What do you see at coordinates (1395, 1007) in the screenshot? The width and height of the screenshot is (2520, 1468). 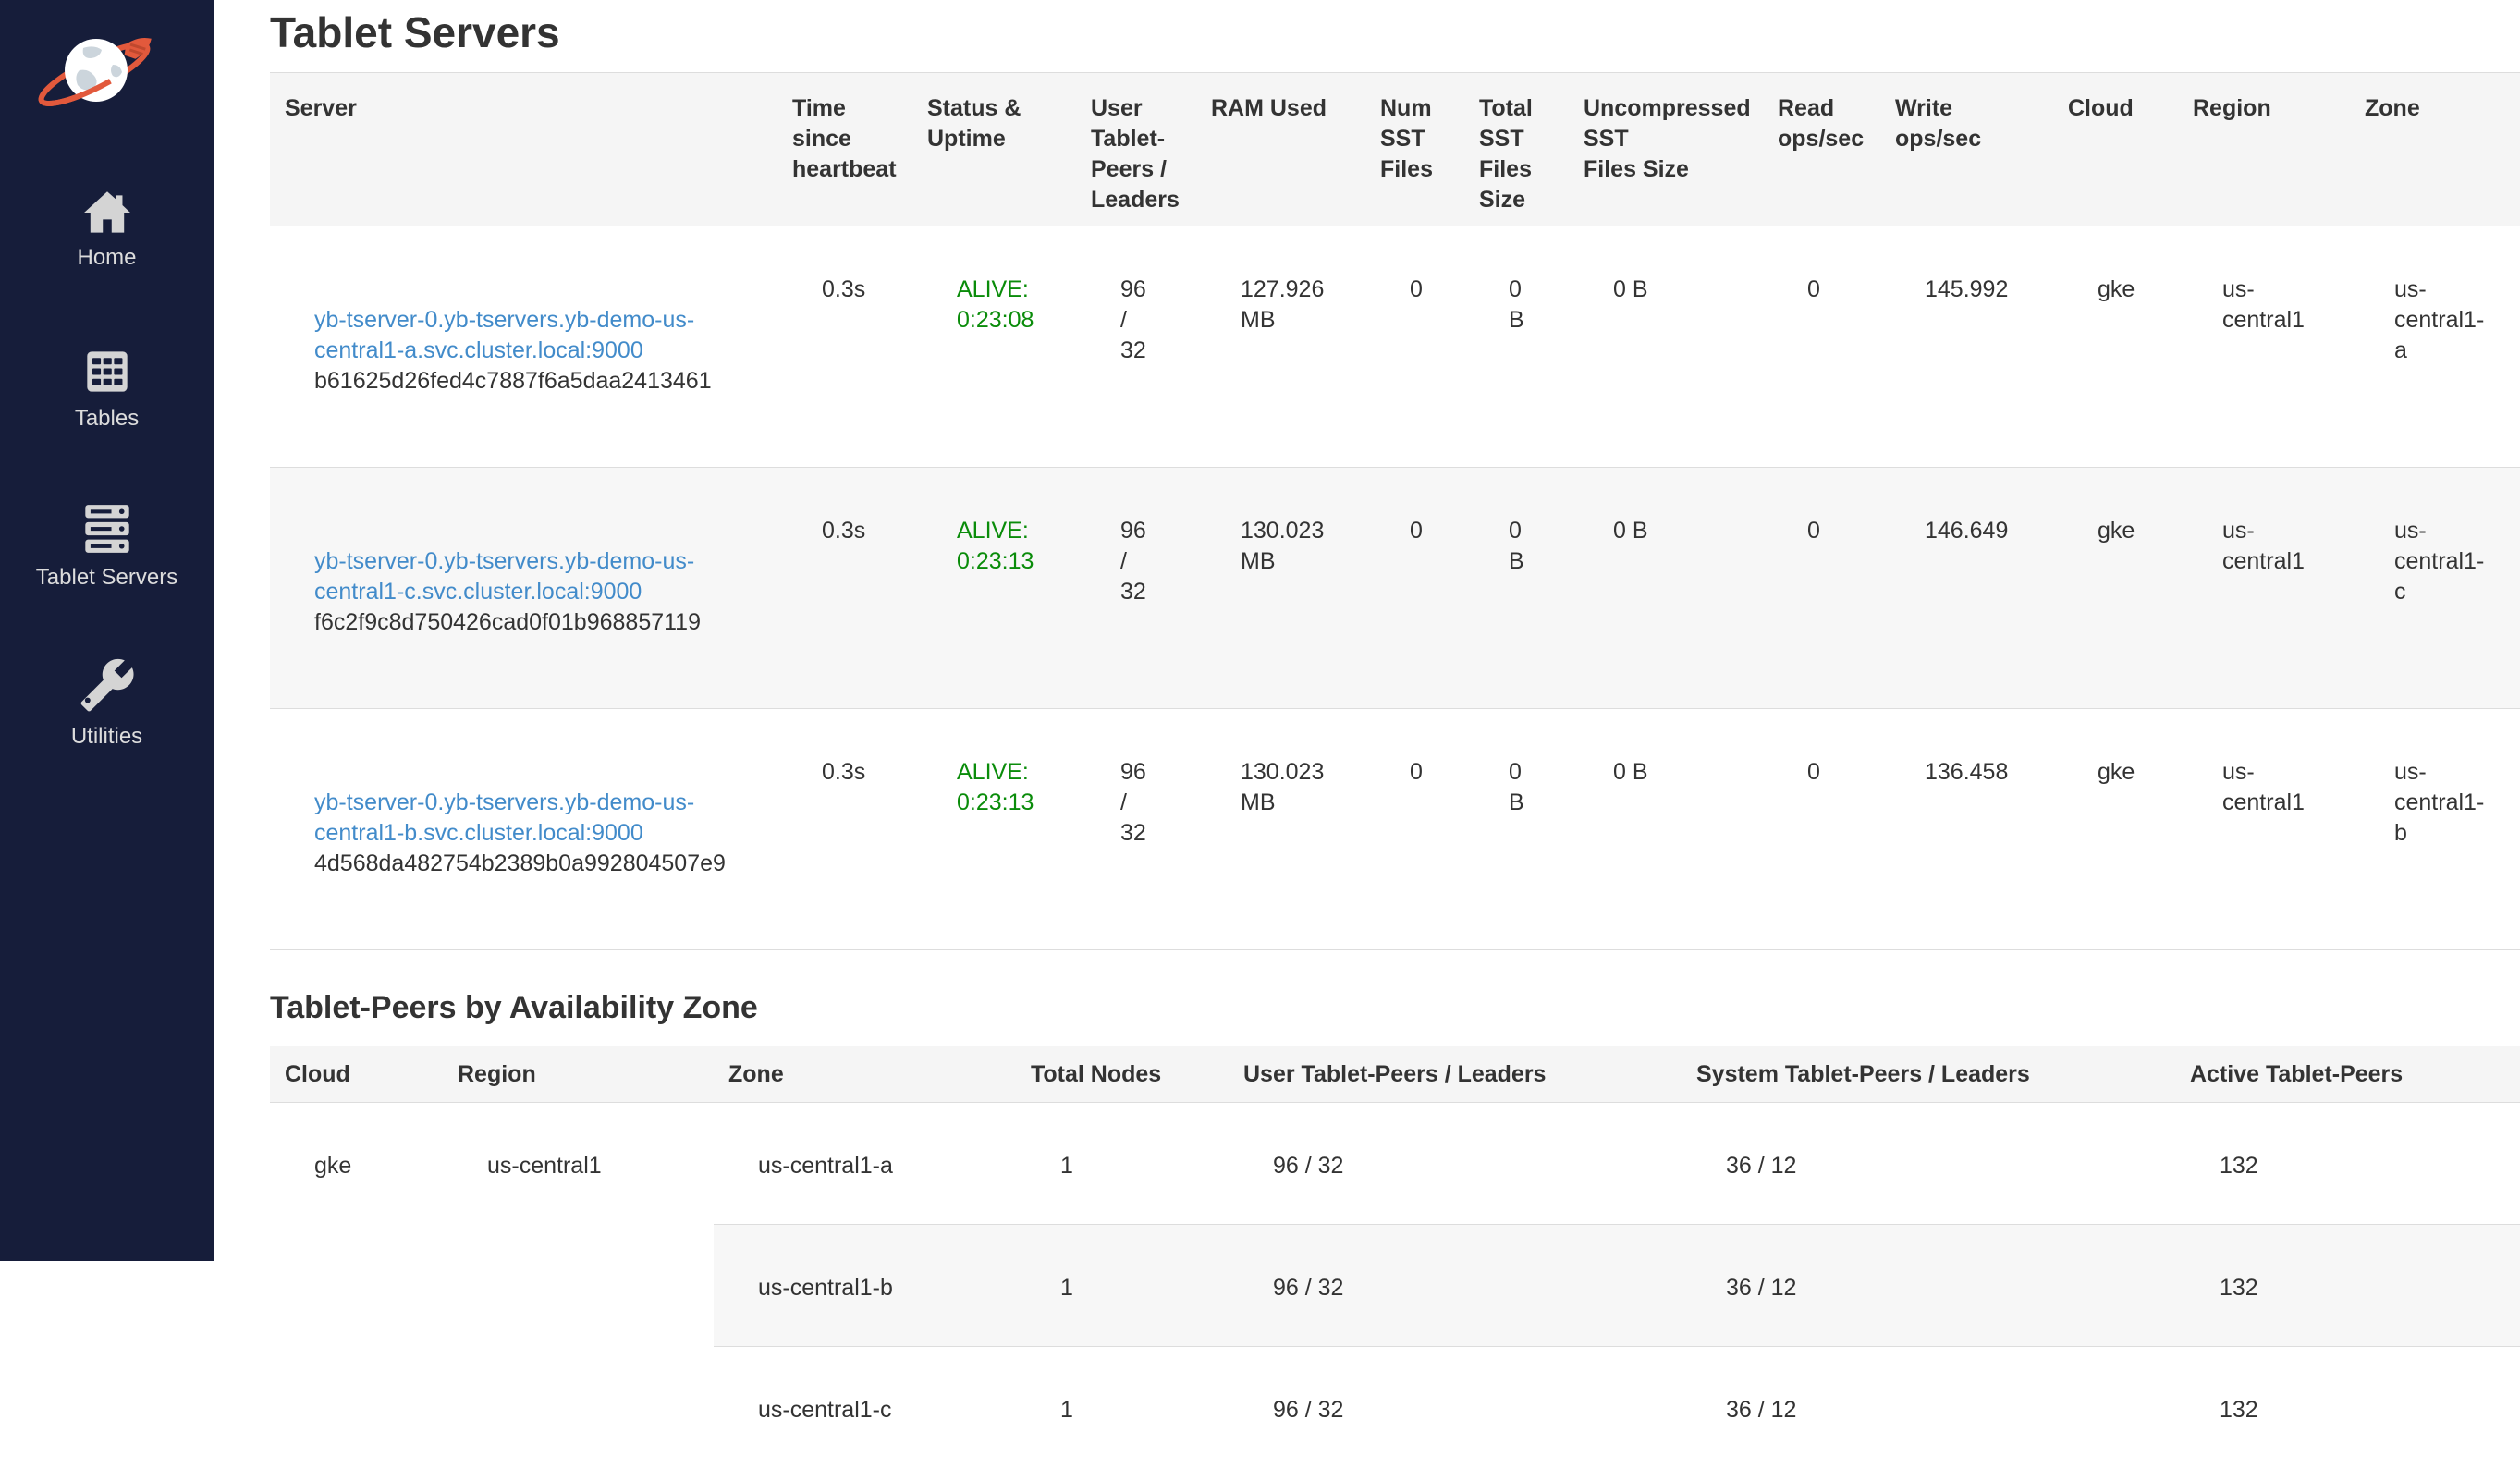 I see `section-title-tablet-peers-by-az: Tablet-Peers by Availability Zone` at bounding box center [1395, 1007].